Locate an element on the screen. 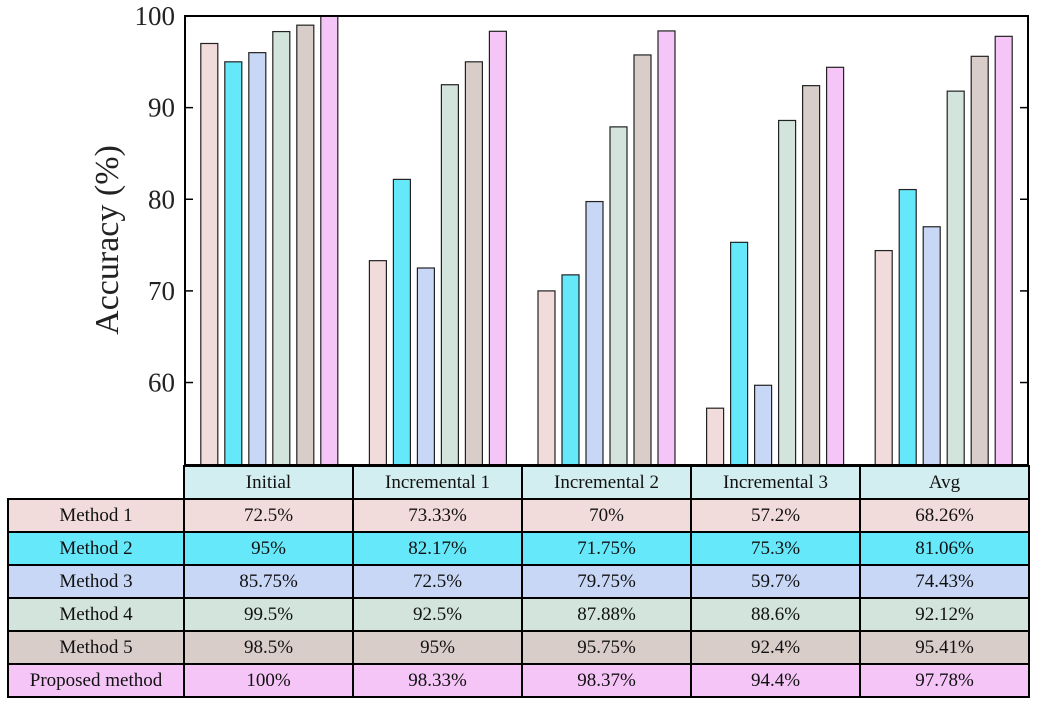 The height and width of the screenshot is (727, 1038). table-cell: 95.75% is located at coordinates (606, 647).